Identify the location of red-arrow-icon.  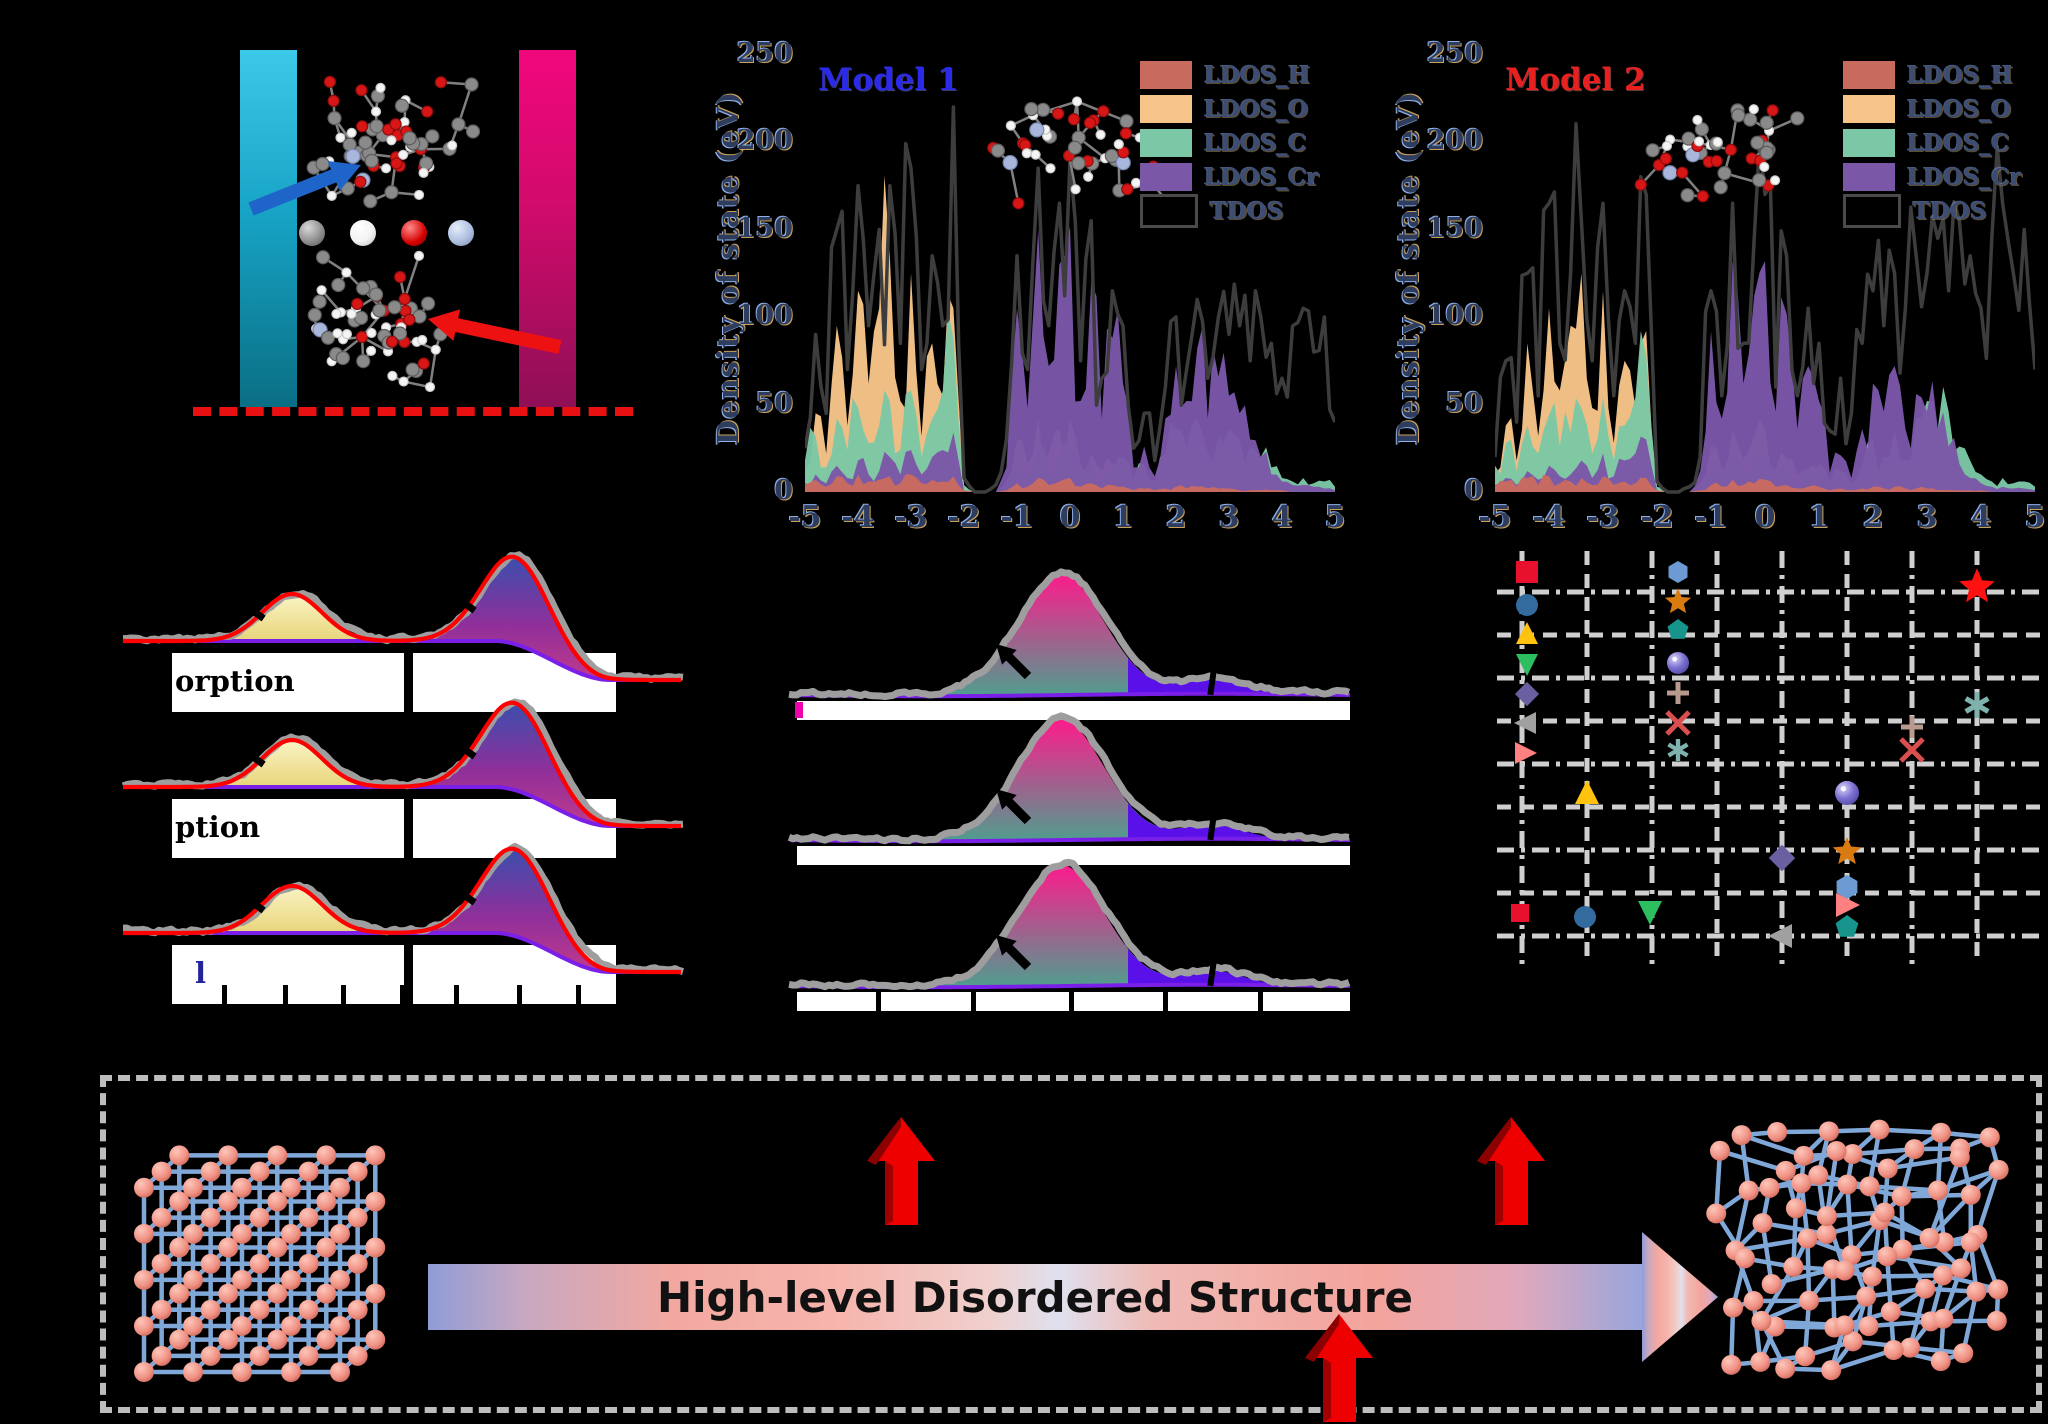
(495, 332).